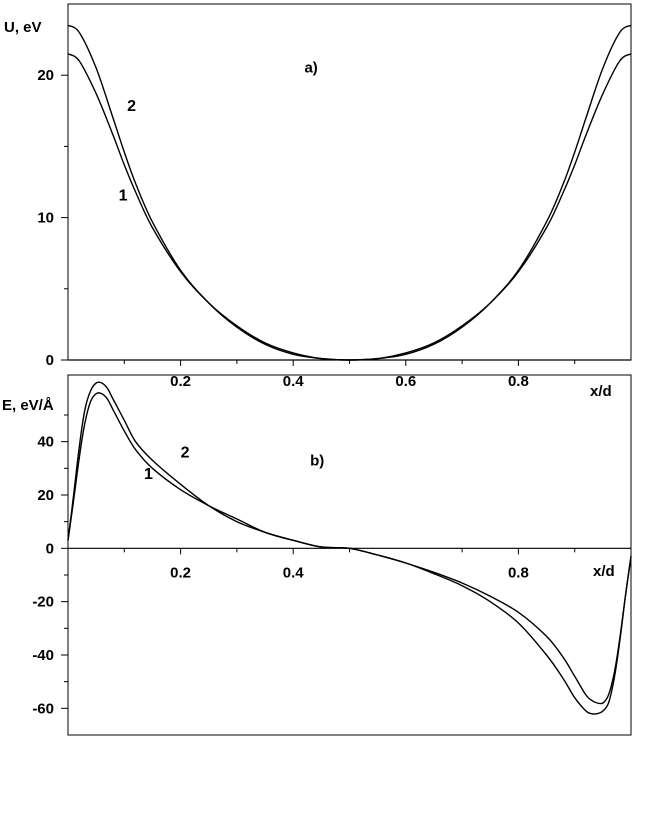 This screenshot has width=654, height=817. What do you see at coordinates (43, 708) in the screenshot?
I see `y-tick-label: -60` at bounding box center [43, 708].